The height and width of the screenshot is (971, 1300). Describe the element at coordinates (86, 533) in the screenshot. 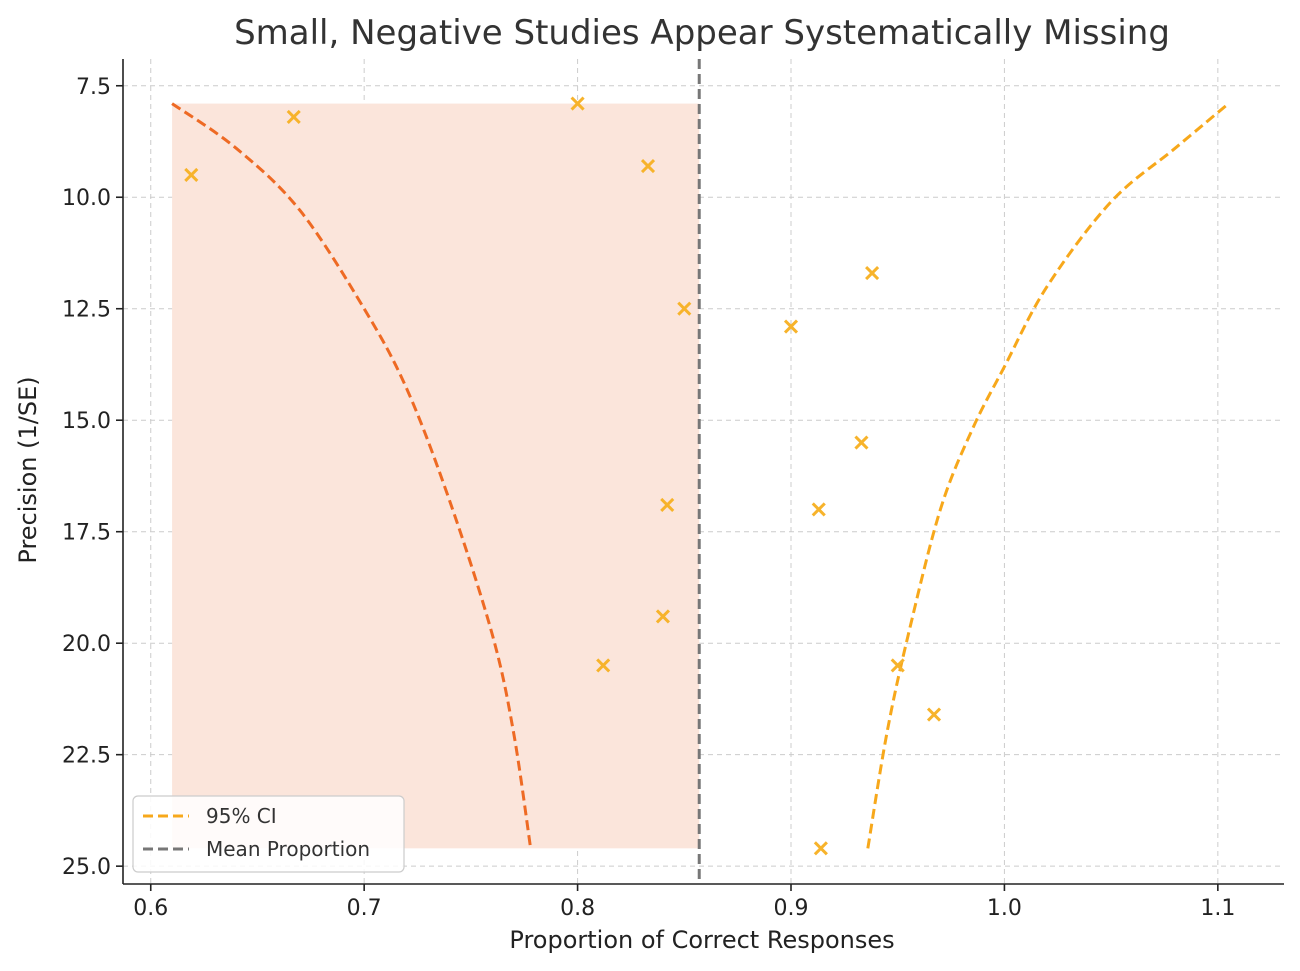

I see `y-tick-label: 17.5` at that location.